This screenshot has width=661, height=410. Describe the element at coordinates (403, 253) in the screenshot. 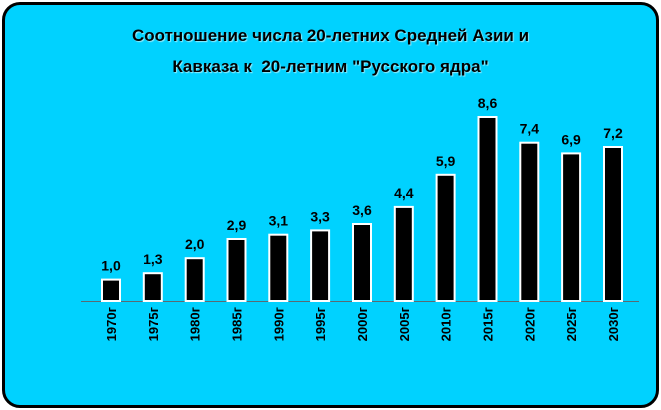

I see `bar-2005г` at that location.